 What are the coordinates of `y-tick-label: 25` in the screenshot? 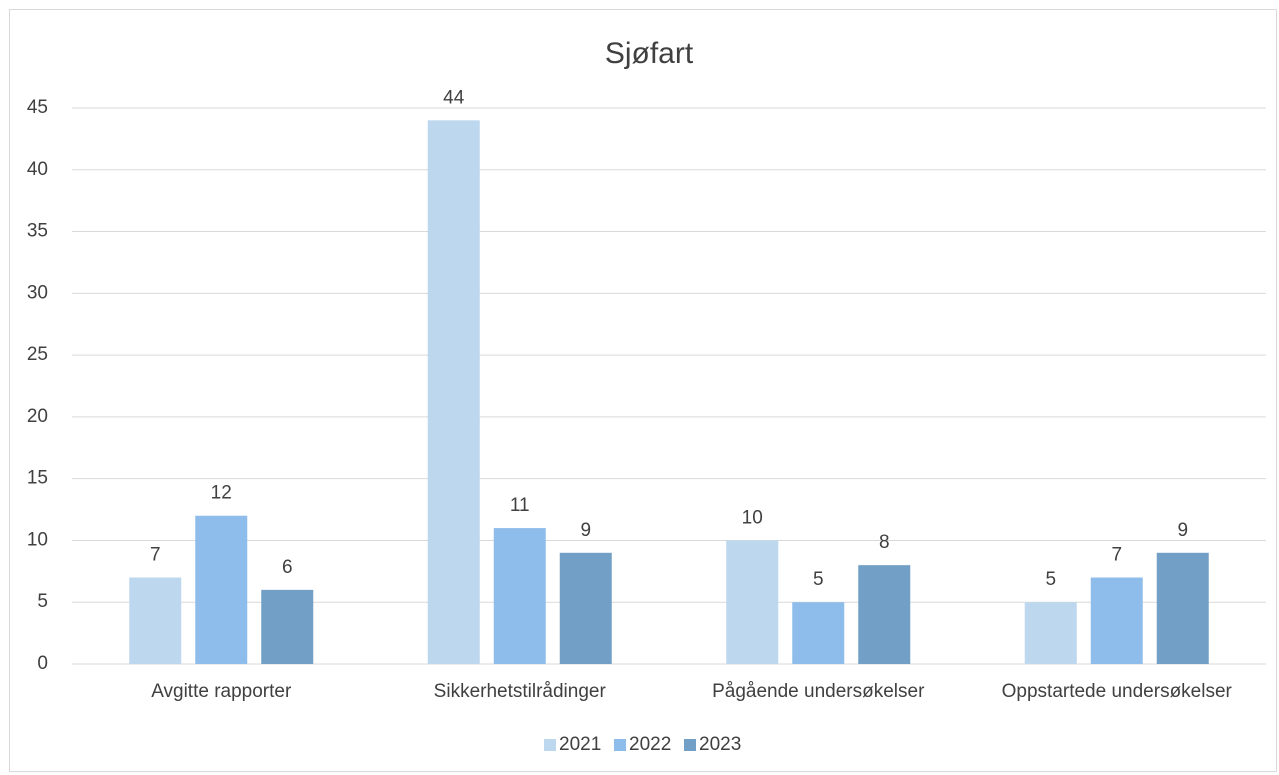 It's located at (37, 354).